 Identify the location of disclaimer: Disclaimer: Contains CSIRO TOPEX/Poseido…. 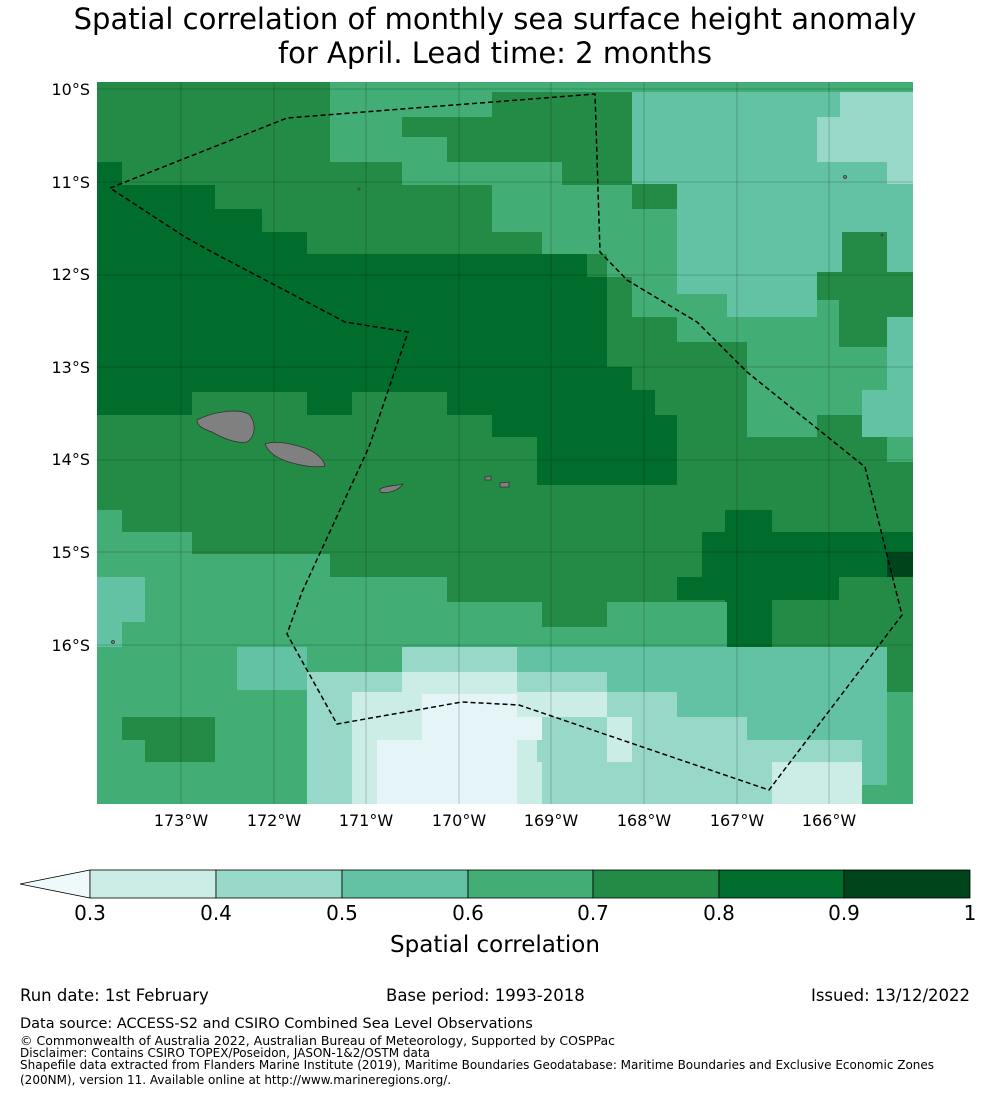
(225, 1053).